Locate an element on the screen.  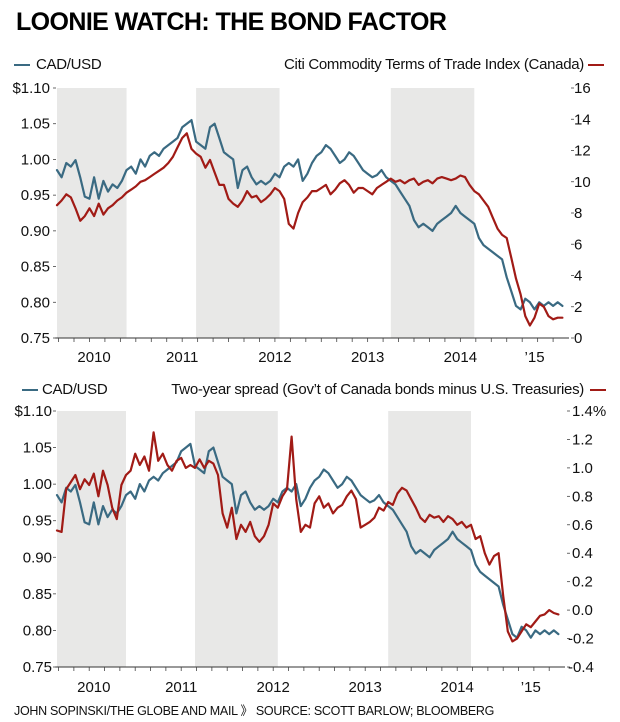
y-right-tick-label: 1.0 is located at coordinates (582, 468).